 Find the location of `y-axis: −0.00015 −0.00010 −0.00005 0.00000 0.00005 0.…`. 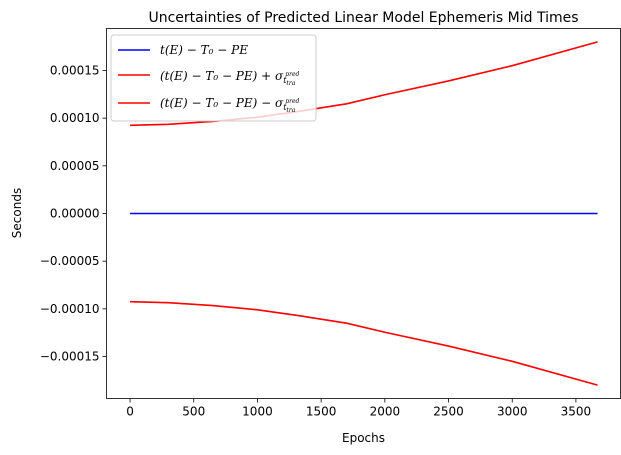

y-axis: −0.00015 −0.00010 −0.00005 0.00000 0.00005 0.… is located at coordinates (73, 213).